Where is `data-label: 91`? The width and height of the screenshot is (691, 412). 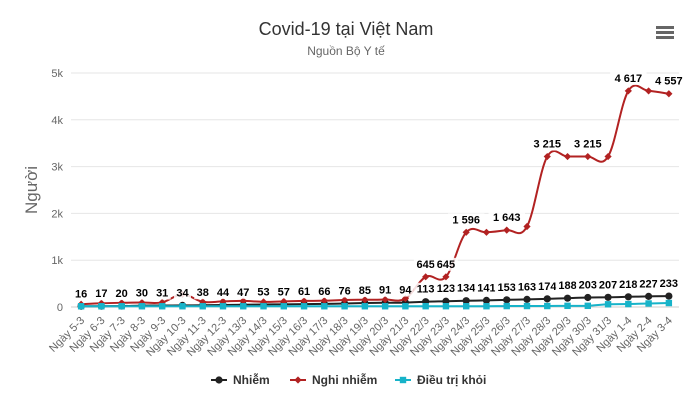
data-label: 91 is located at coordinates (385, 291).